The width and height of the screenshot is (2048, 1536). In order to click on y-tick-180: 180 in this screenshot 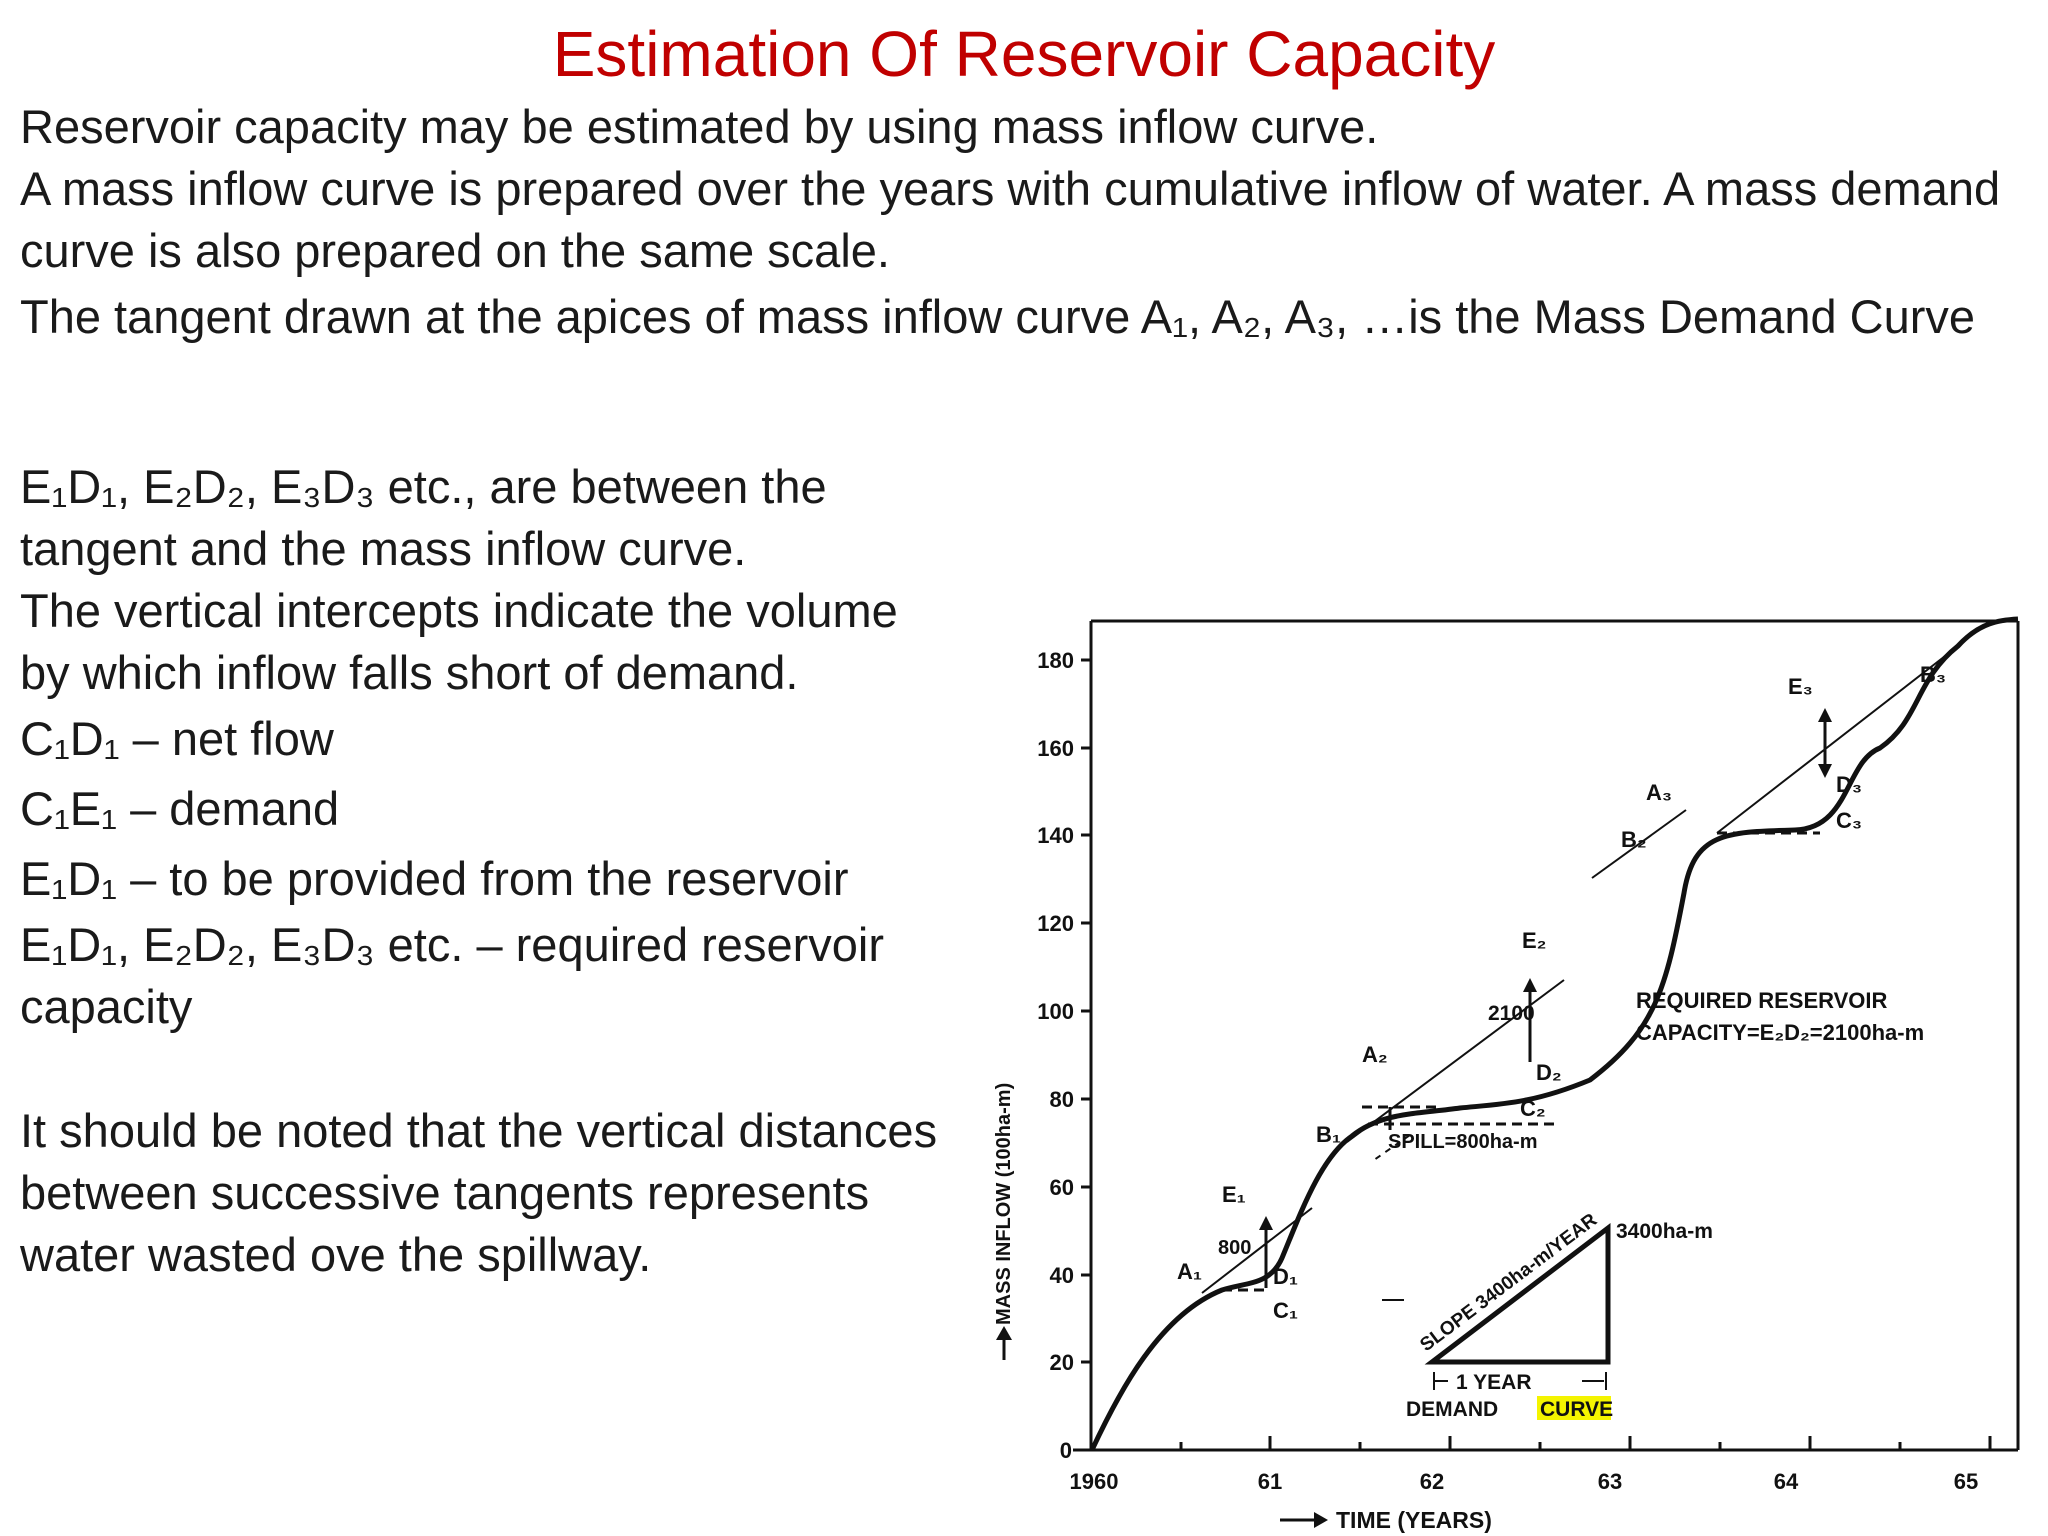, I will do `click(1055, 660)`.